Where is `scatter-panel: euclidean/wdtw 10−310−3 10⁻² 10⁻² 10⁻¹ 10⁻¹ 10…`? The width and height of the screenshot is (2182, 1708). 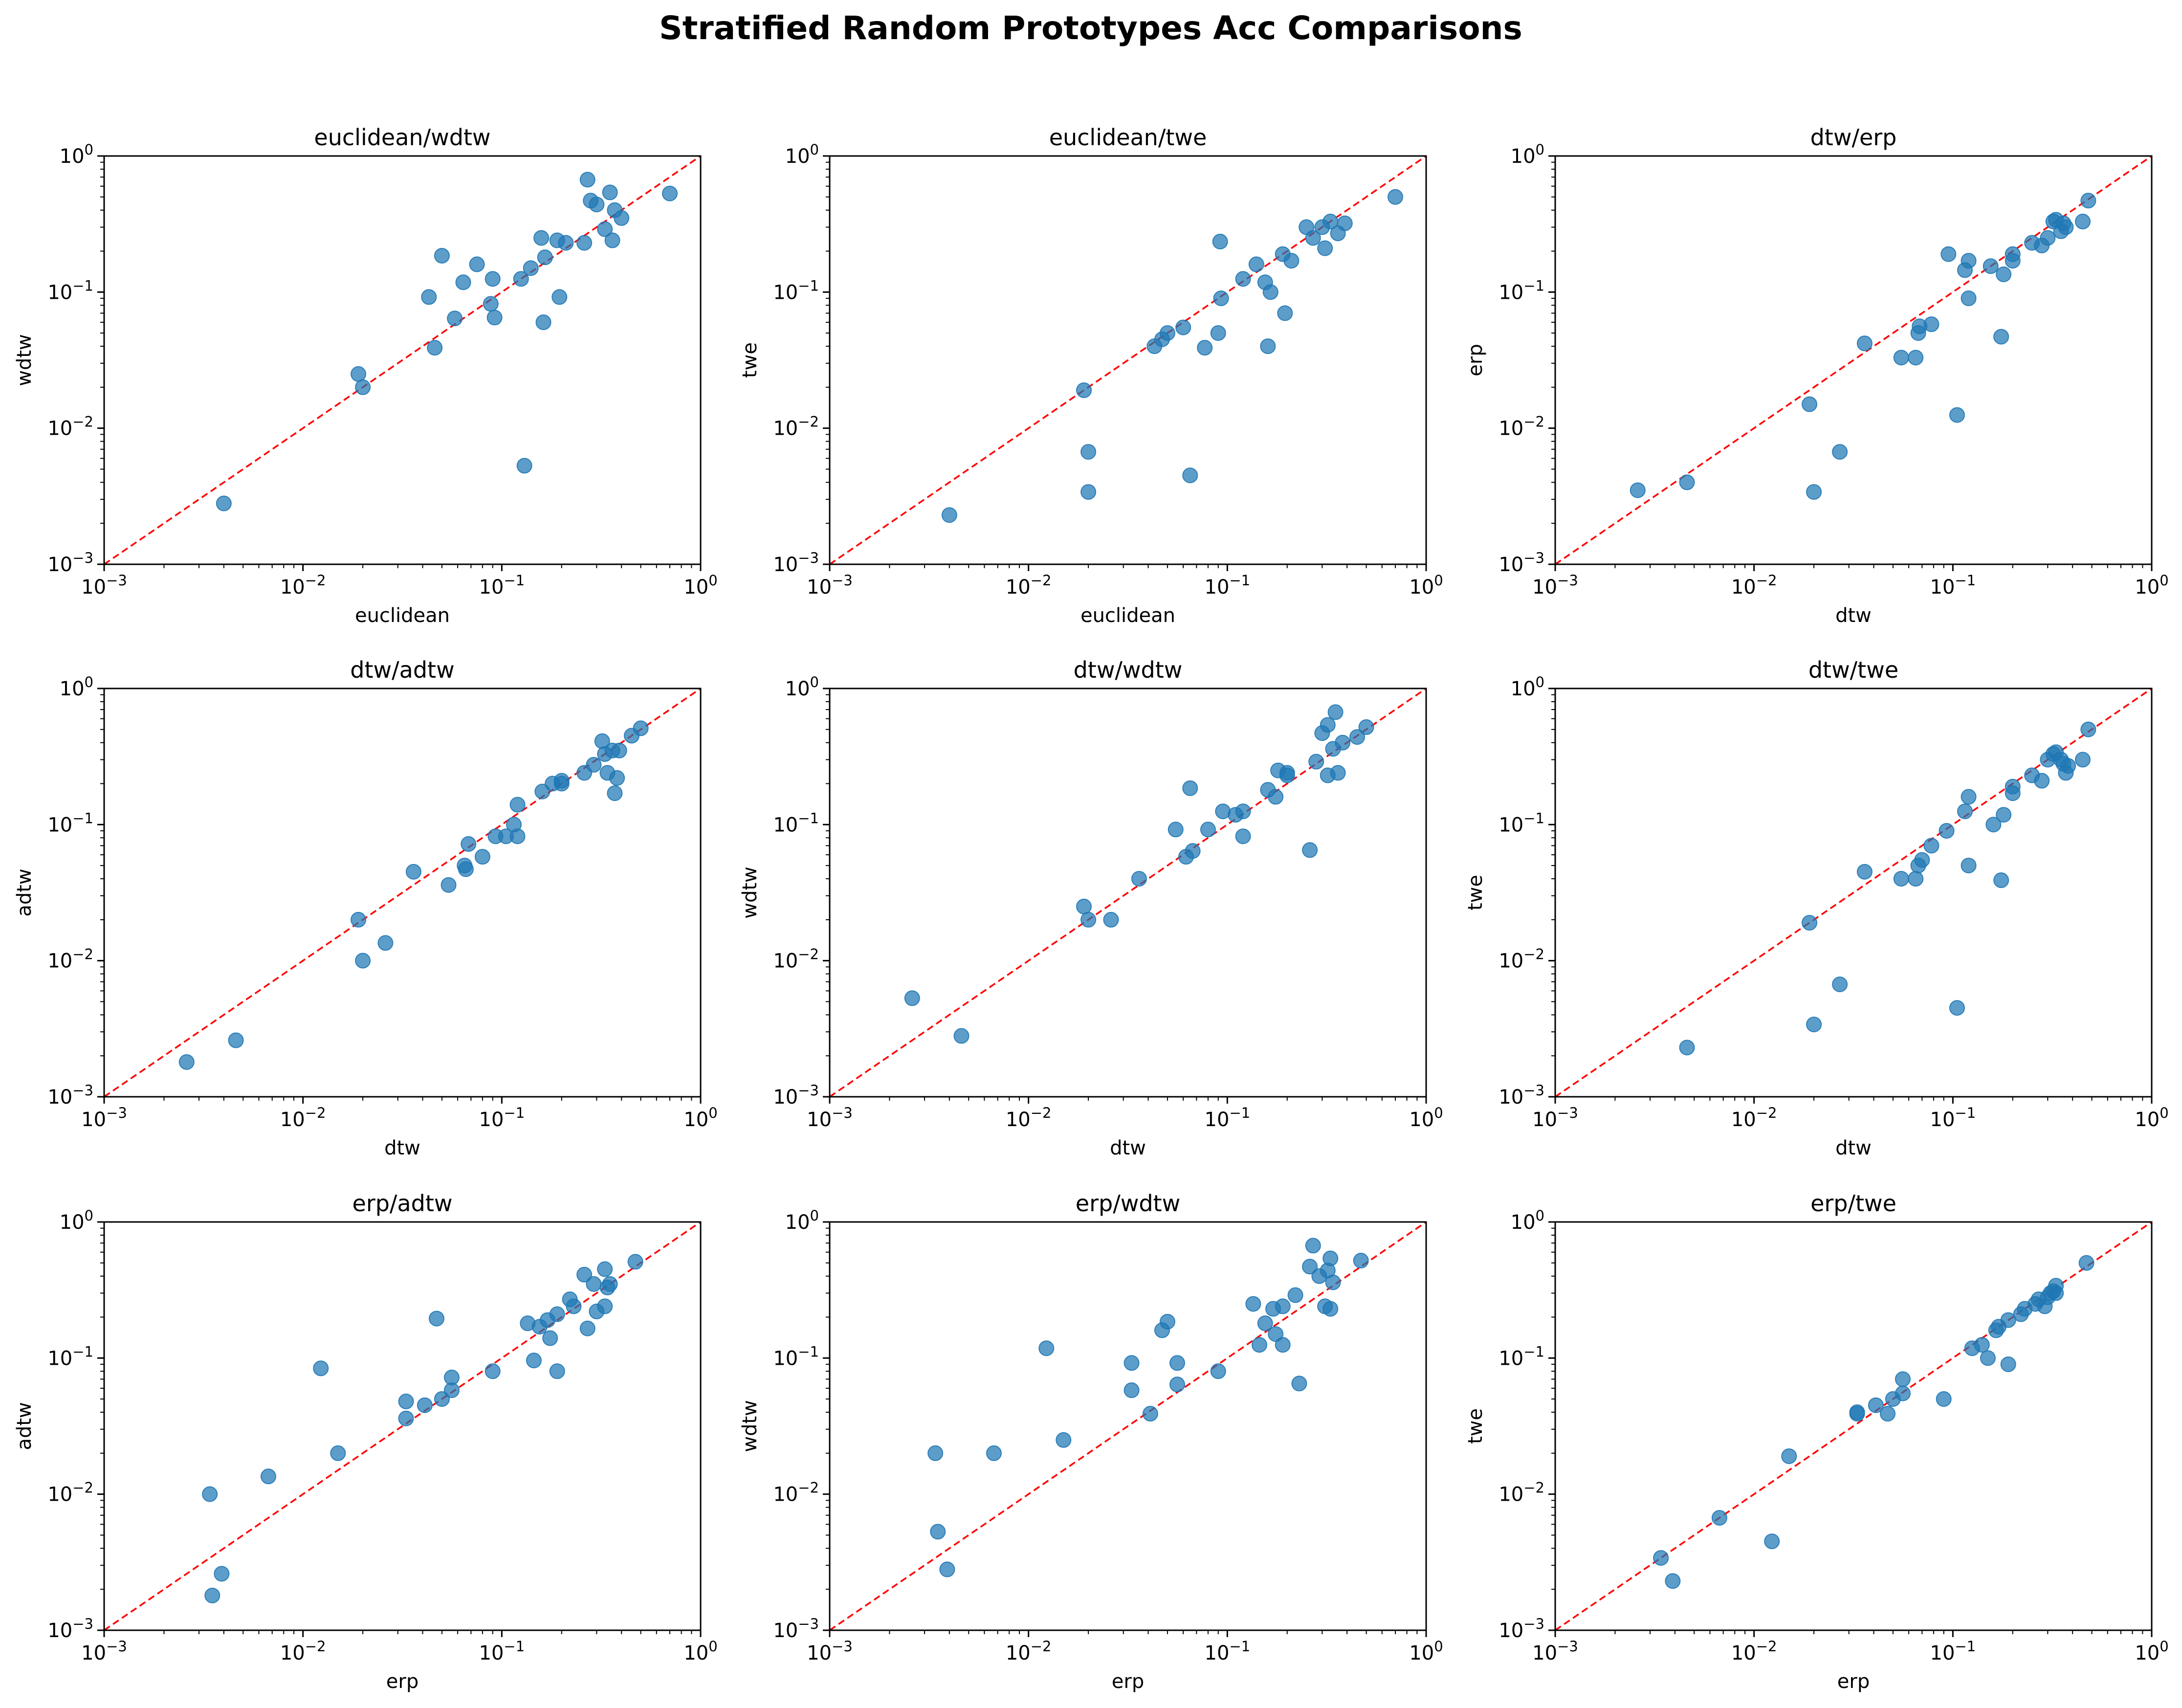
scatter-panel: euclidean/wdtw 10−310−3 10⁻² 10⁻² 10⁻¹ 10⁻¹ 10… is located at coordinates (366, 375).